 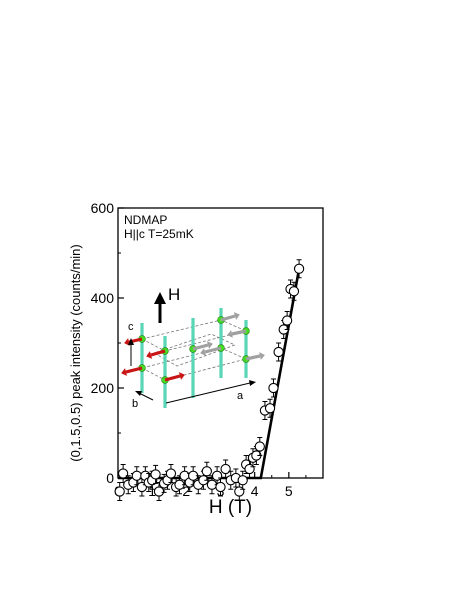 What do you see at coordinates (103, 388) in the screenshot?
I see `y-tick-label: 200` at bounding box center [103, 388].